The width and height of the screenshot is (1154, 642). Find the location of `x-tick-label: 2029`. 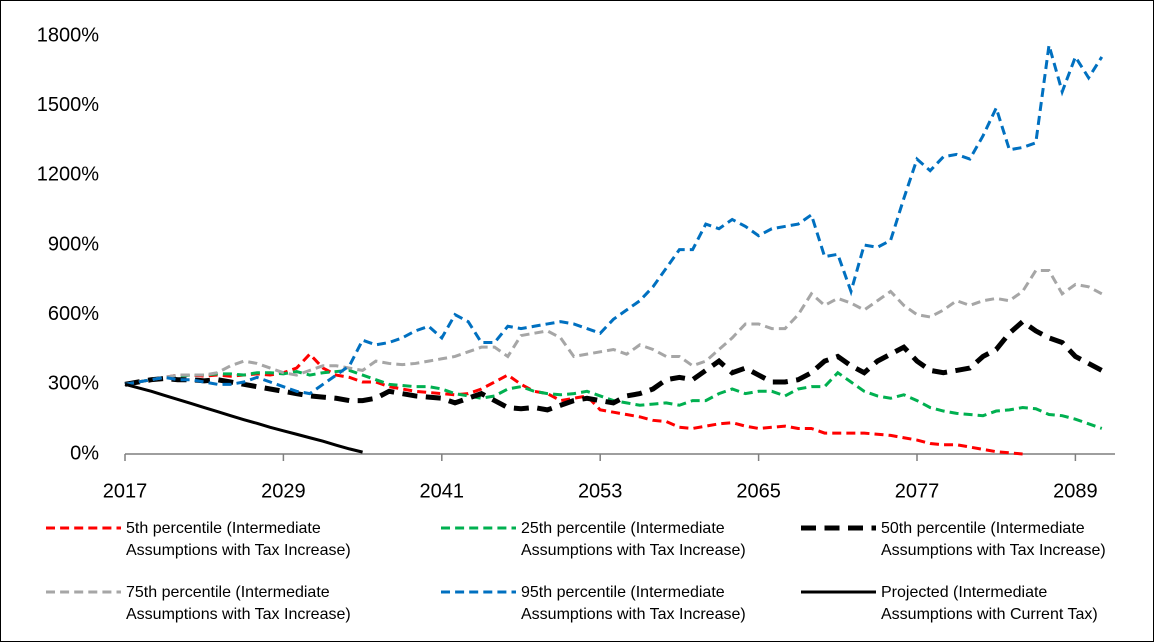

x-tick-label: 2029 is located at coordinates (283, 491).